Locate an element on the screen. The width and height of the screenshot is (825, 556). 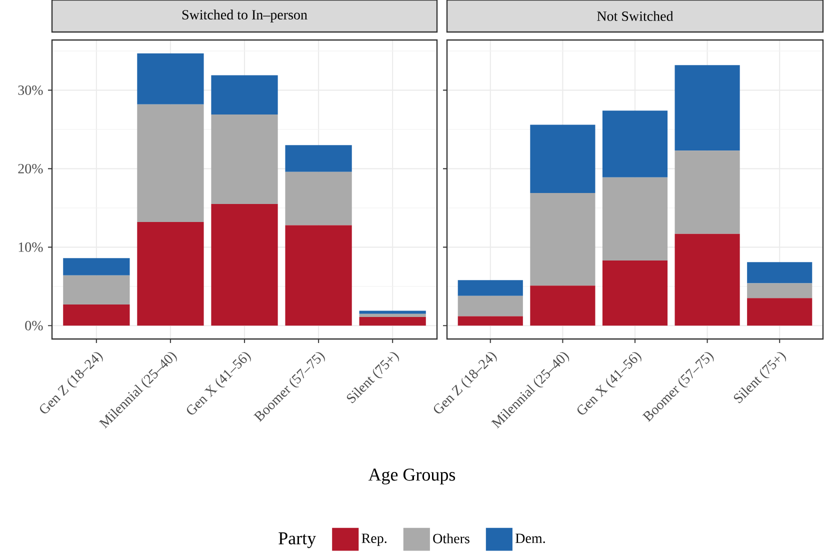
chart-title: Not Switched is located at coordinates (635, 16).